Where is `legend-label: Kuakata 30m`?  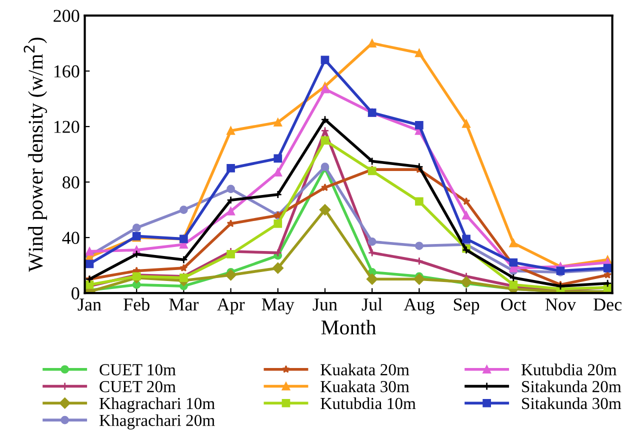 legend-label: Kuakata 30m is located at coordinates (365, 386).